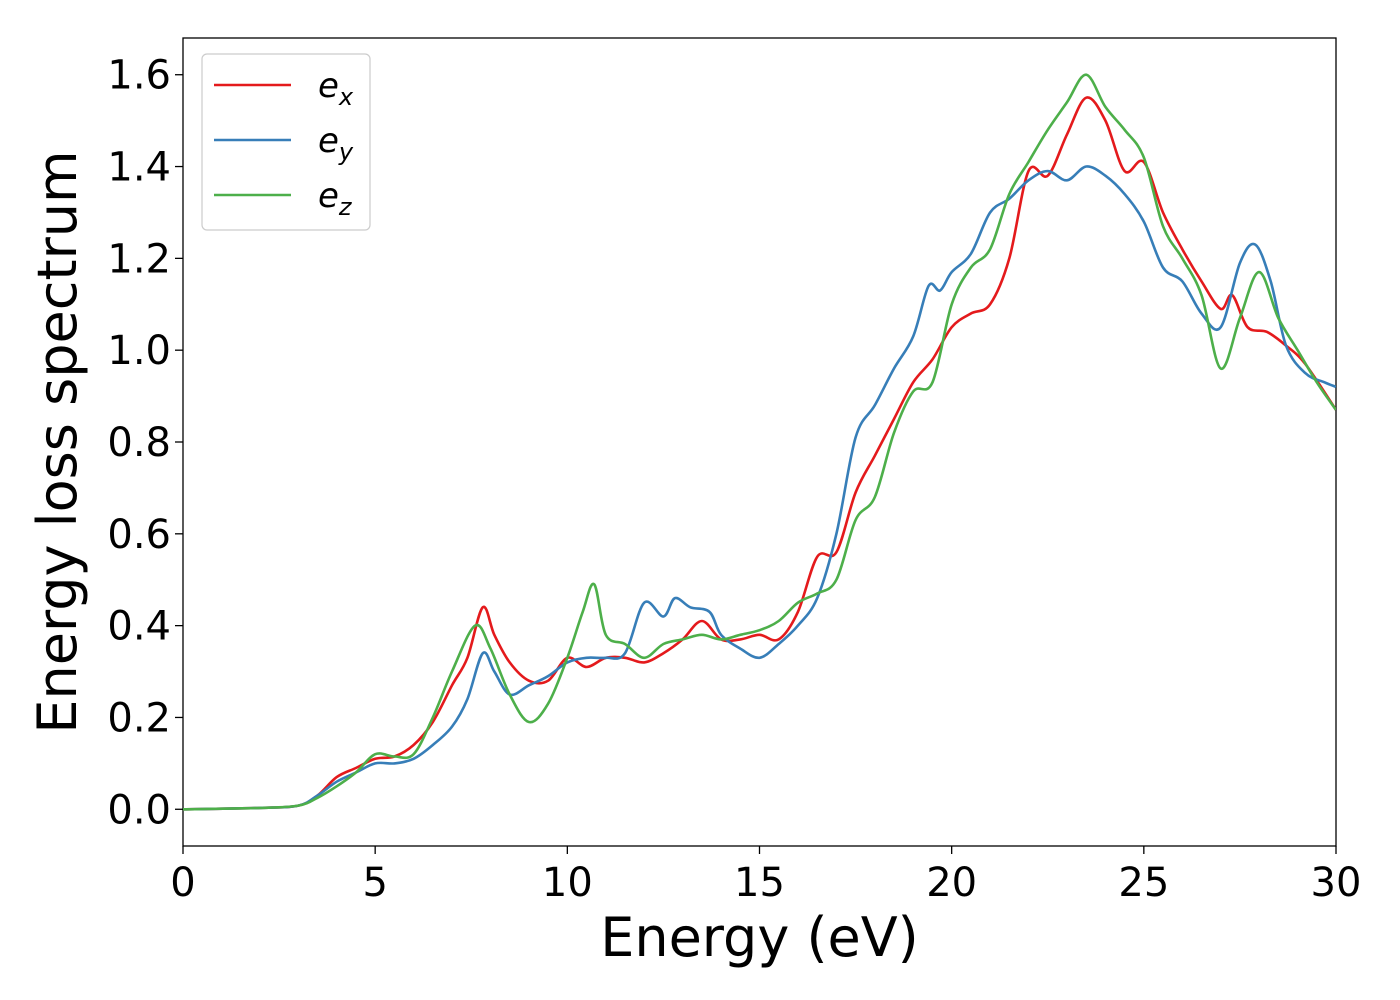 This screenshot has height=1000, width=1400. Describe the element at coordinates (139, 810) in the screenshot. I see `y-tick-label: 0.0` at that location.